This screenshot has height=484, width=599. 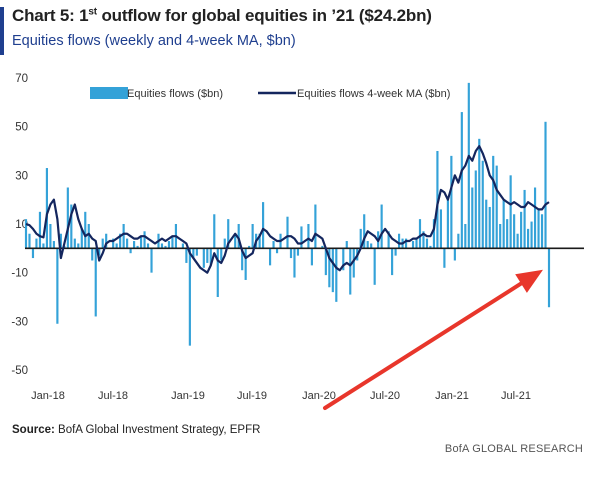 What do you see at coordinates (423, 345) in the screenshot?
I see `annotation-arrow-shaft` at bounding box center [423, 345].